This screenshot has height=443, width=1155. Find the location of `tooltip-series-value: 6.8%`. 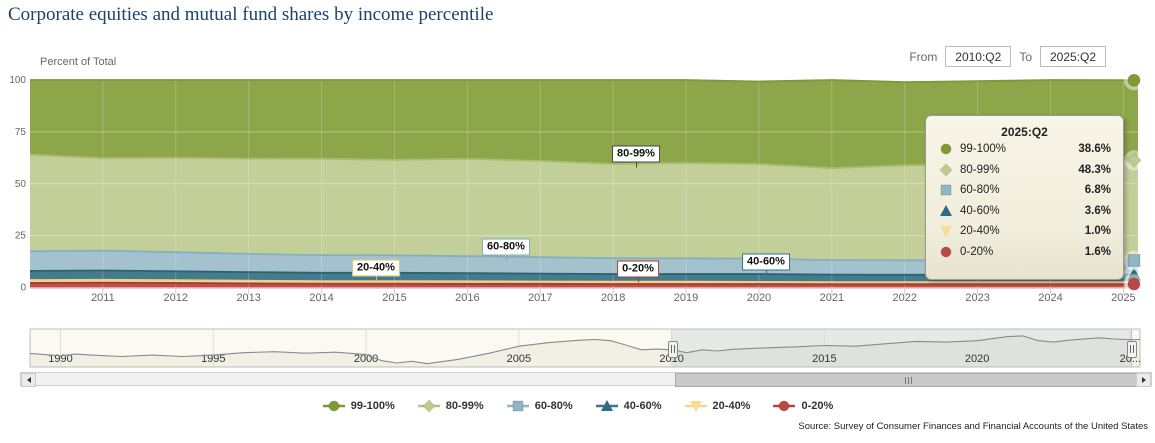

tooltip-series-value: 6.8% is located at coordinates (1097, 190).